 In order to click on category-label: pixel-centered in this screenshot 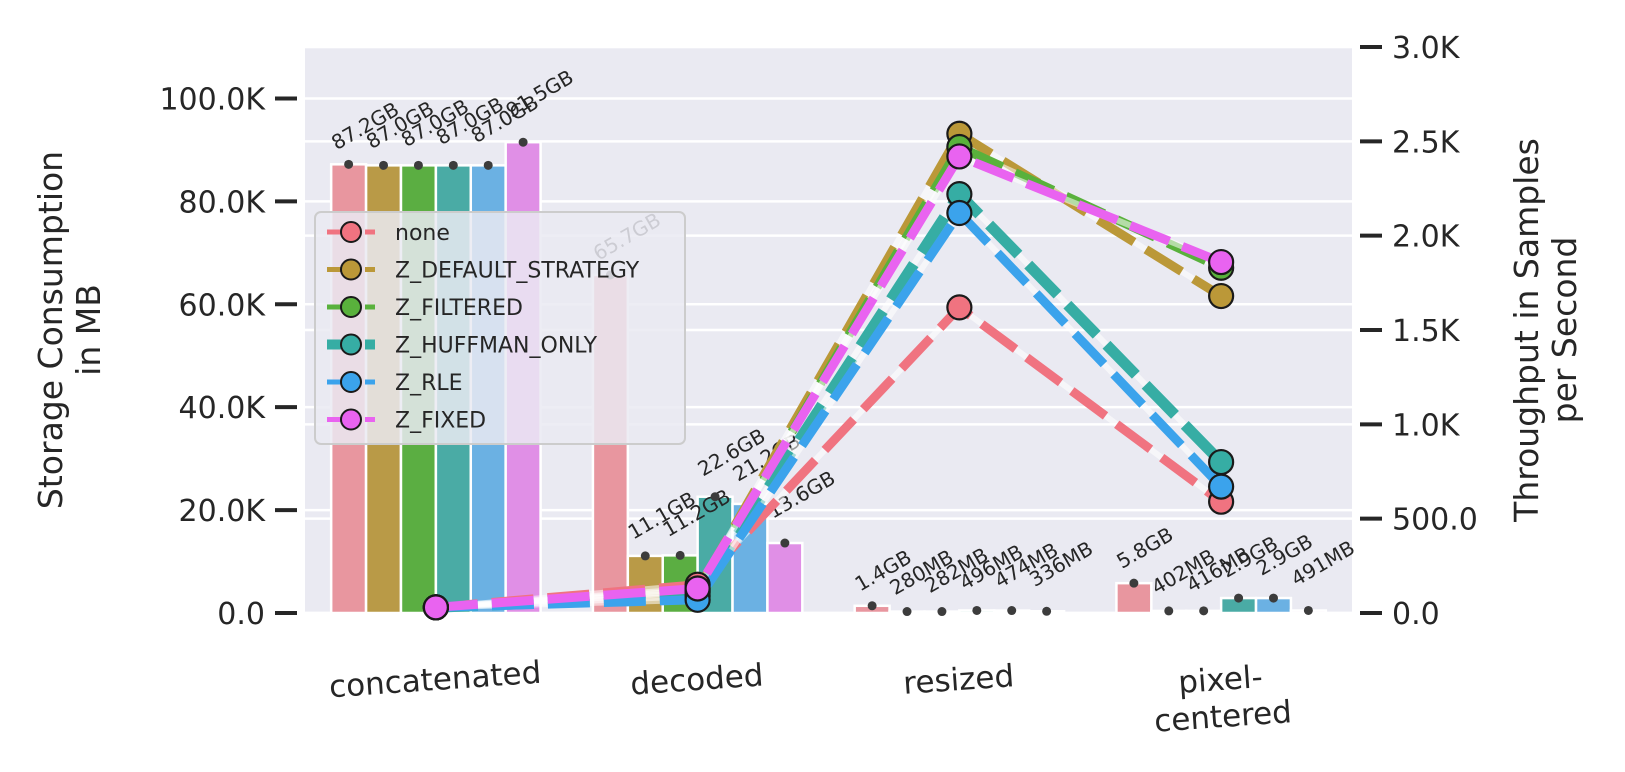, I will do `click(1221, 698)`.